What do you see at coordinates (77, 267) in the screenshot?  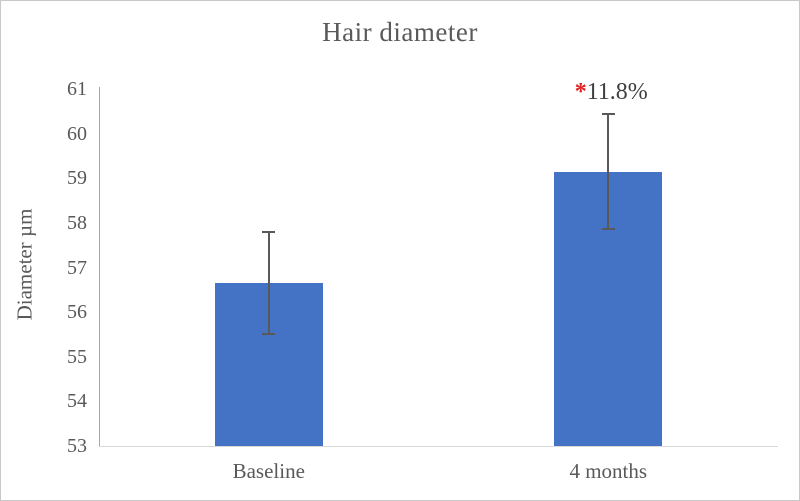 I see `y-tick-label: 57` at bounding box center [77, 267].